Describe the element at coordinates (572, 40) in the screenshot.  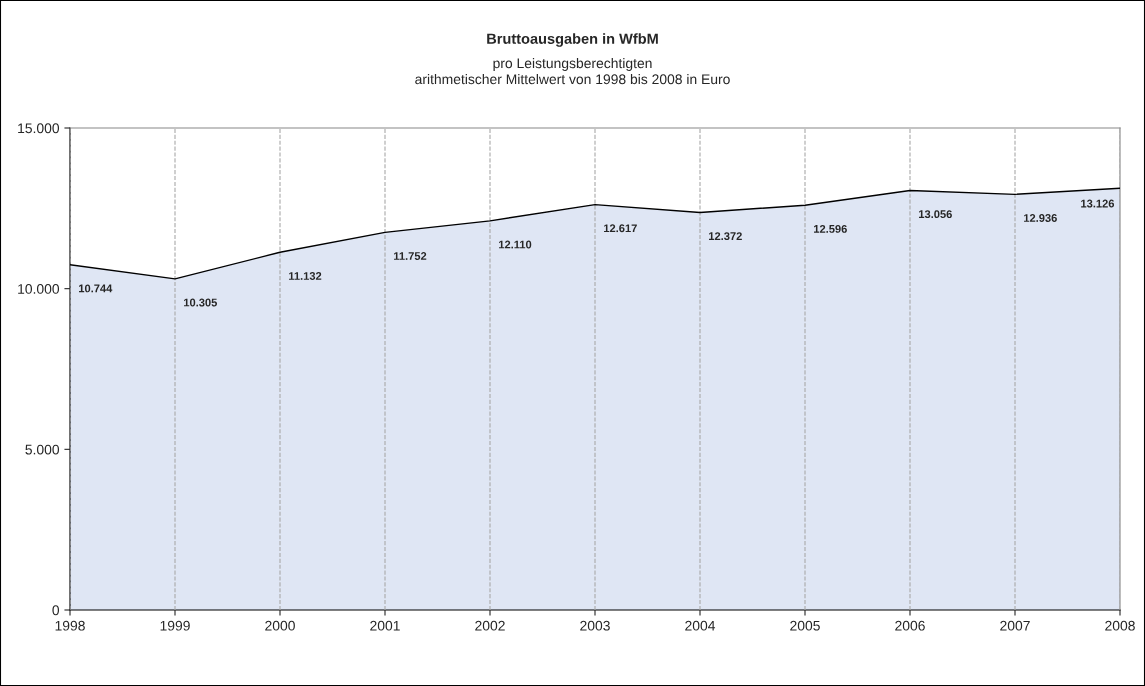
I see `chart-title: Bruttoausgaben in WfbM` at that location.